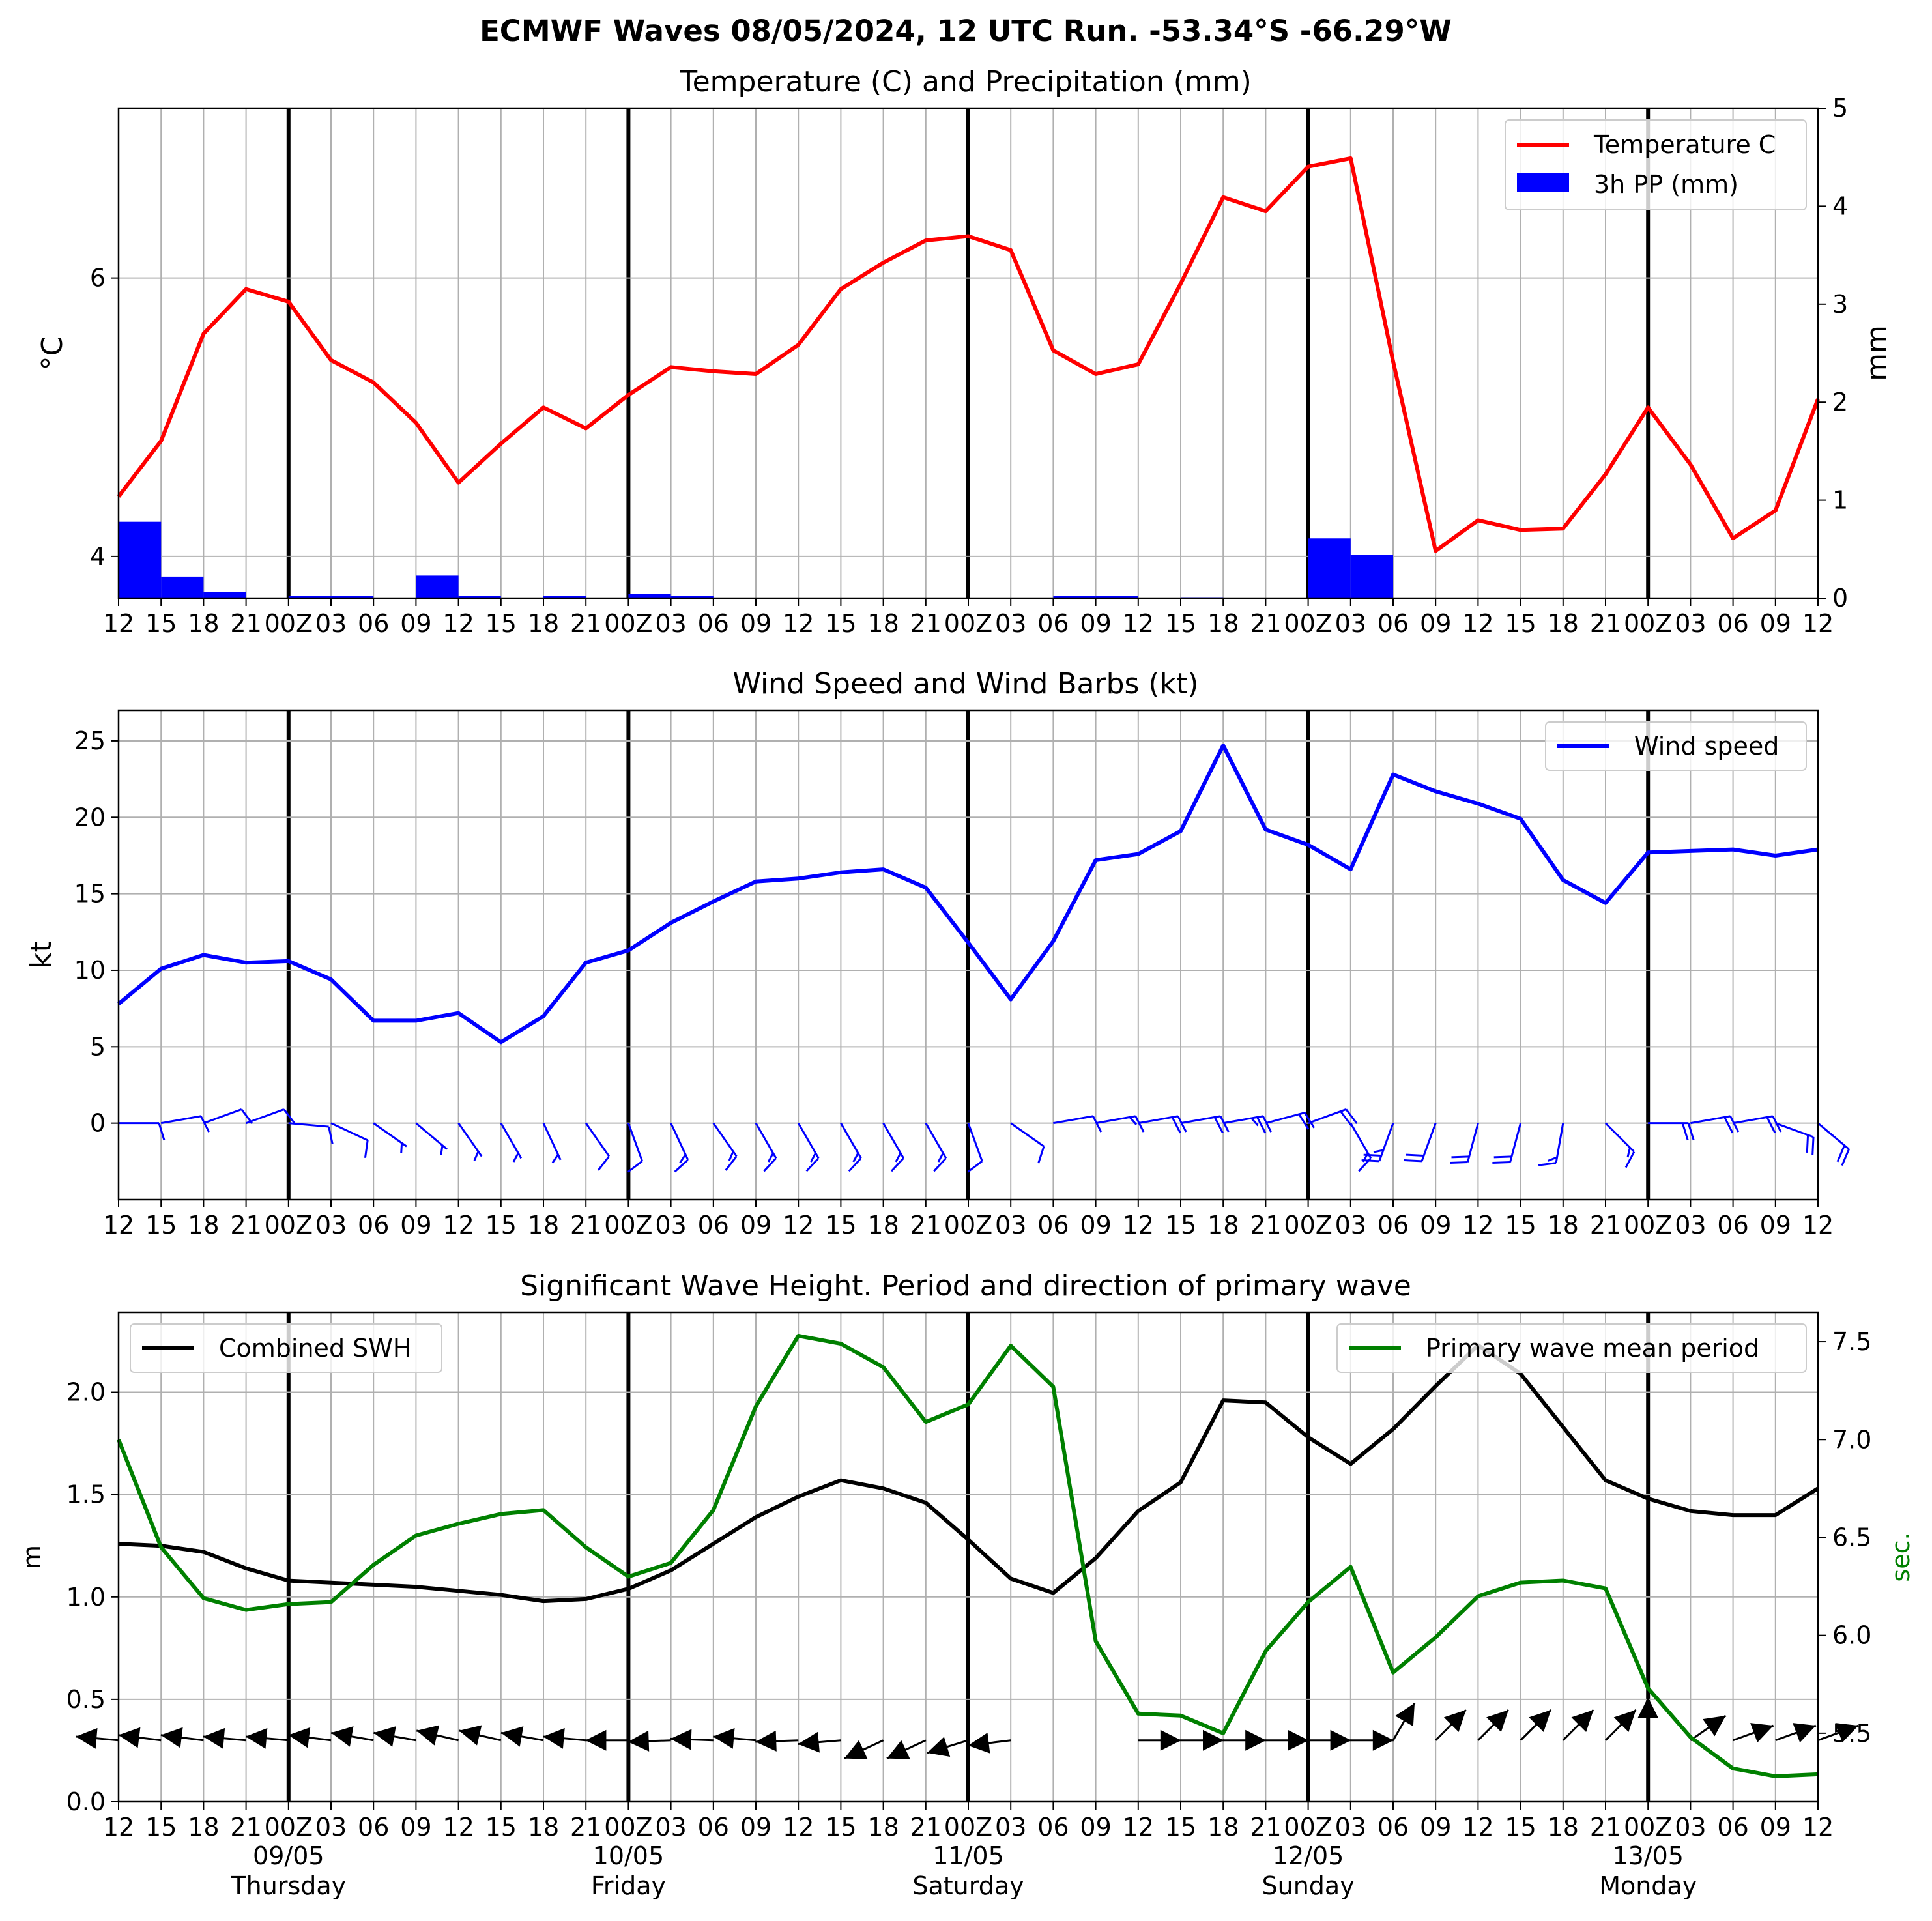 The height and width of the screenshot is (1921, 1932). I want to click on legend-box, so click(286, 1348).